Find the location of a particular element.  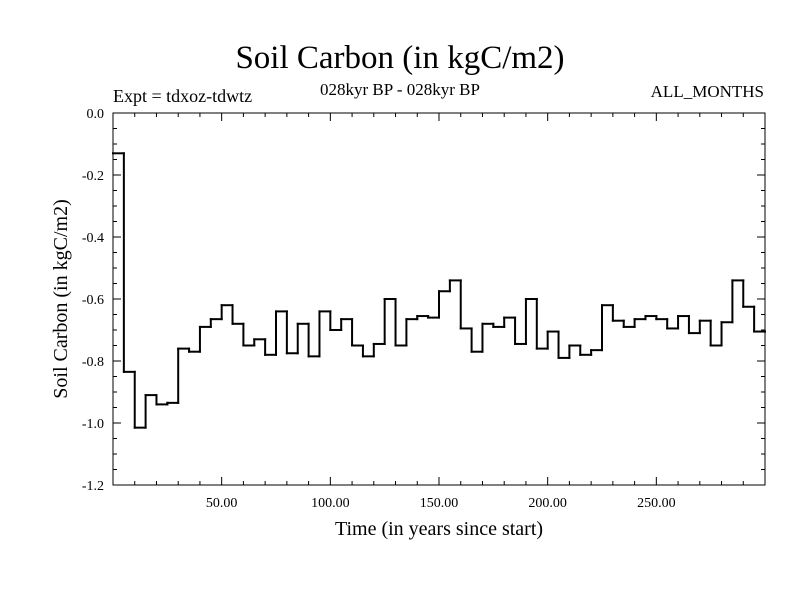

y-tick-label: 0.0 is located at coordinates (96, 114).